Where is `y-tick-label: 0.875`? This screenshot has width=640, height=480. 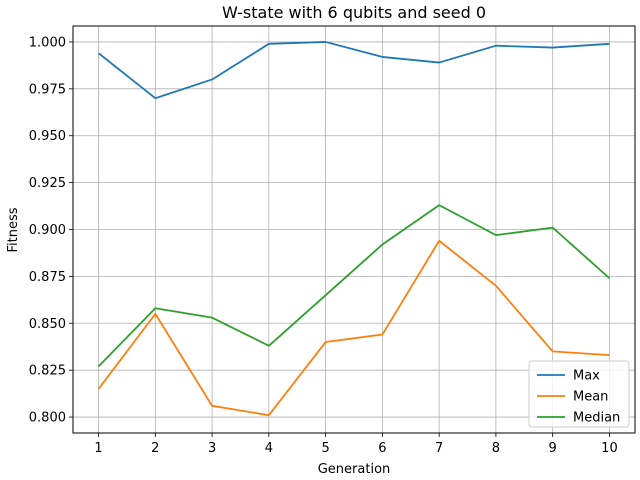
y-tick-label: 0.875 is located at coordinates (47, 277).